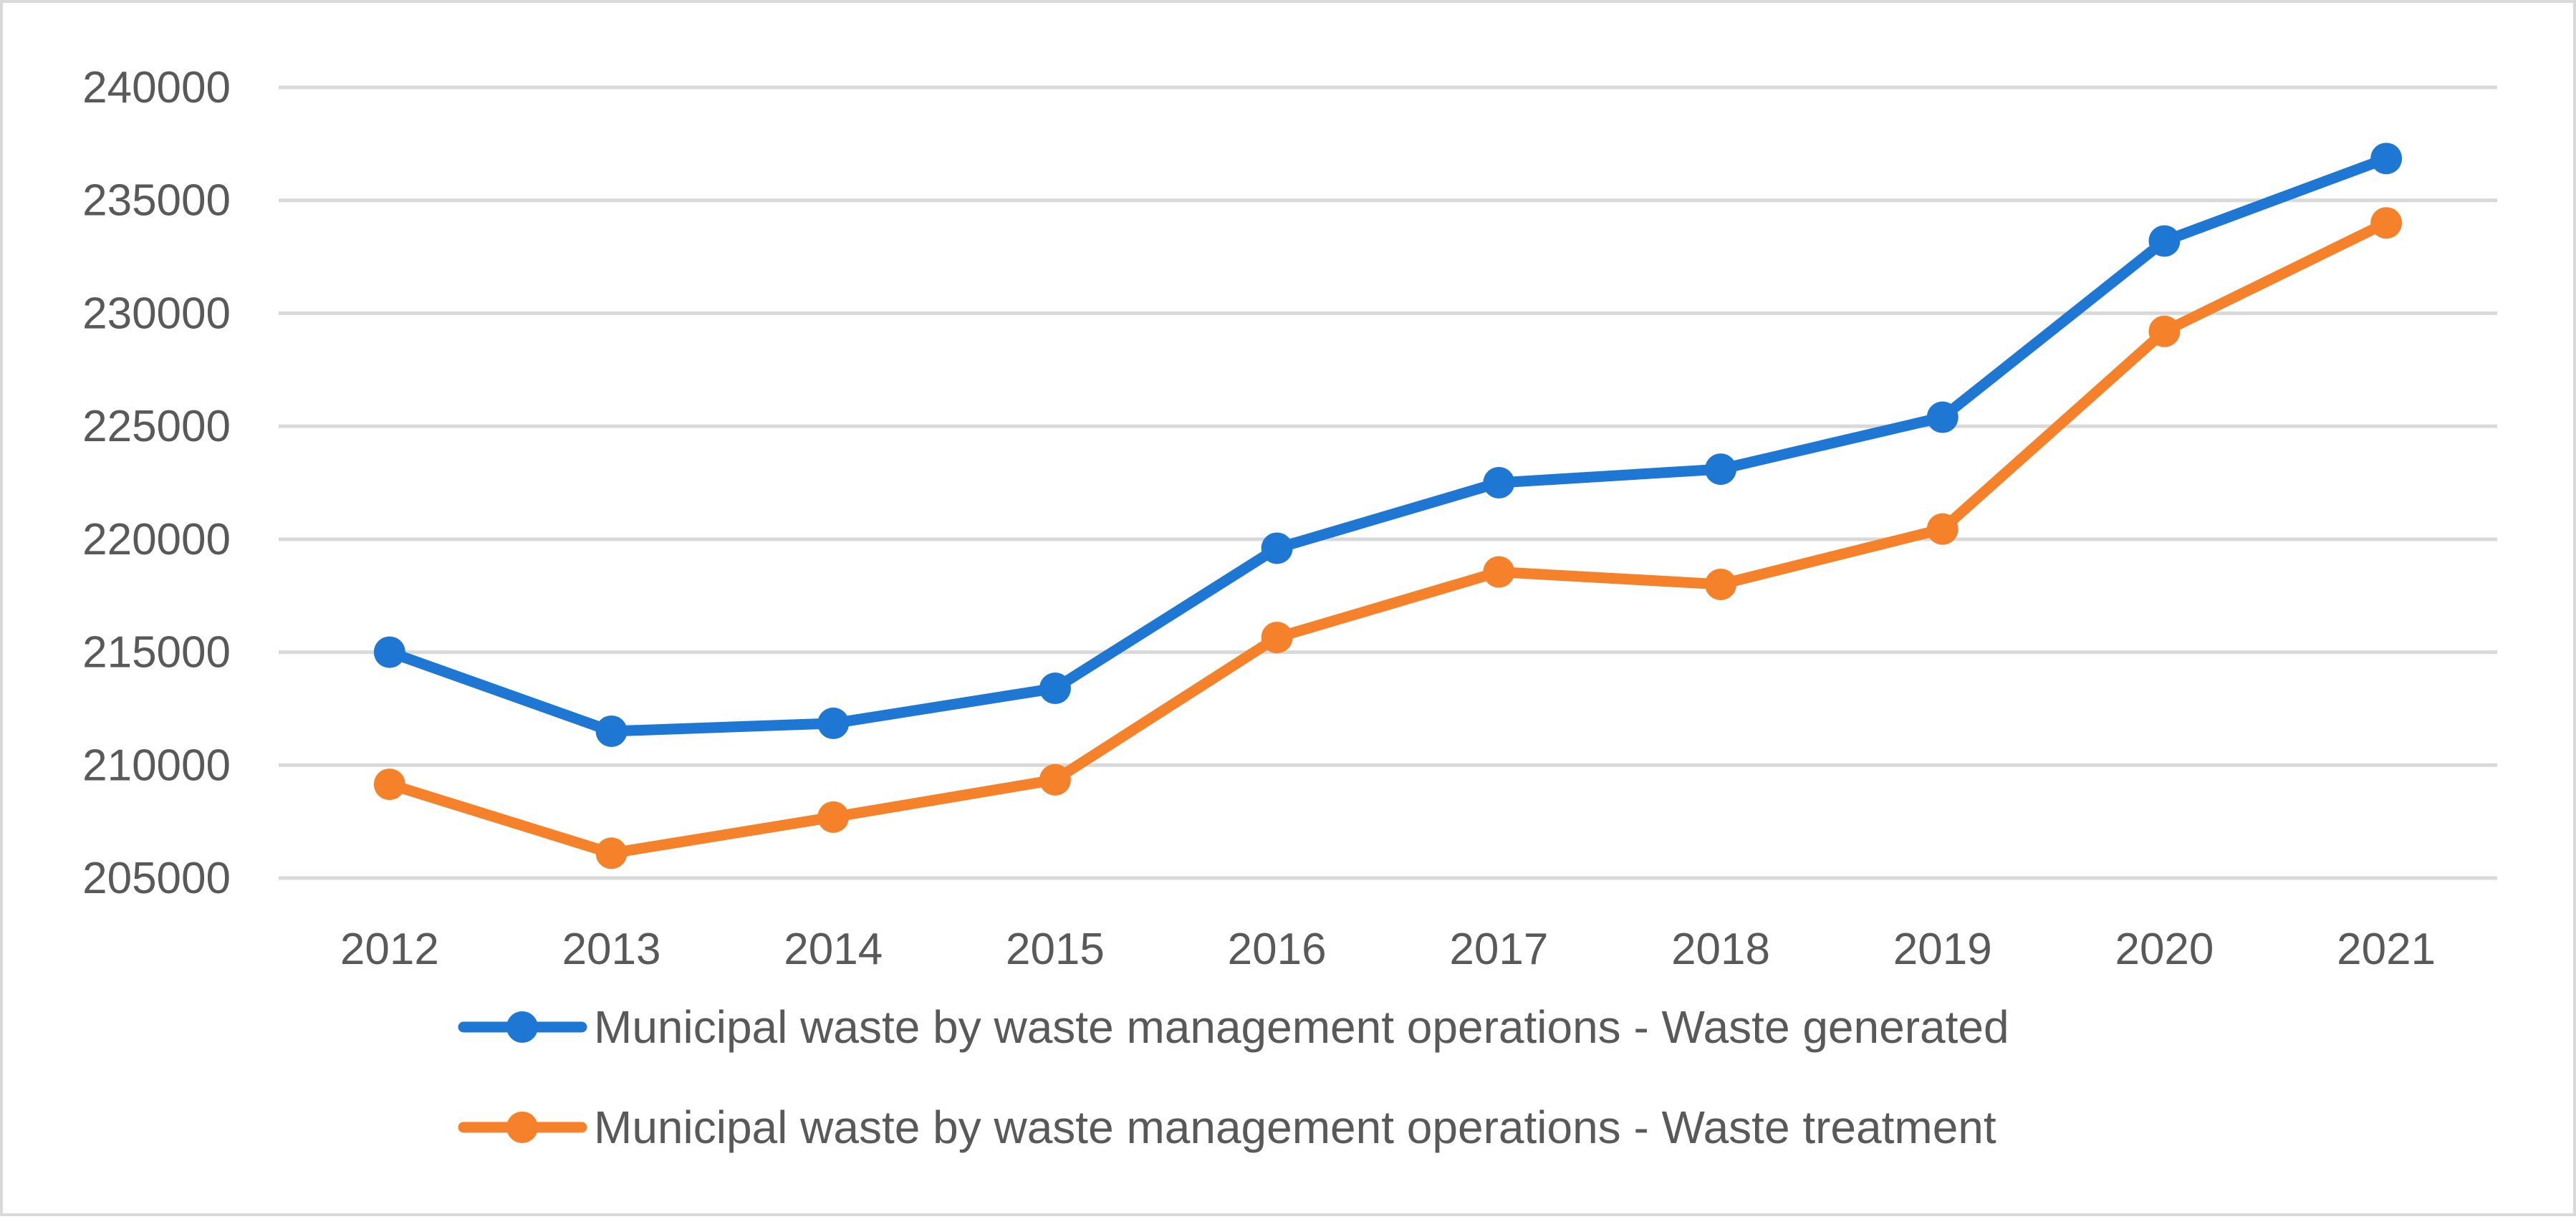  What do you see at coordinates (156, 426) in the screenshot?
I see `y-tick-label: 225000` at bounding box center [156, 426].